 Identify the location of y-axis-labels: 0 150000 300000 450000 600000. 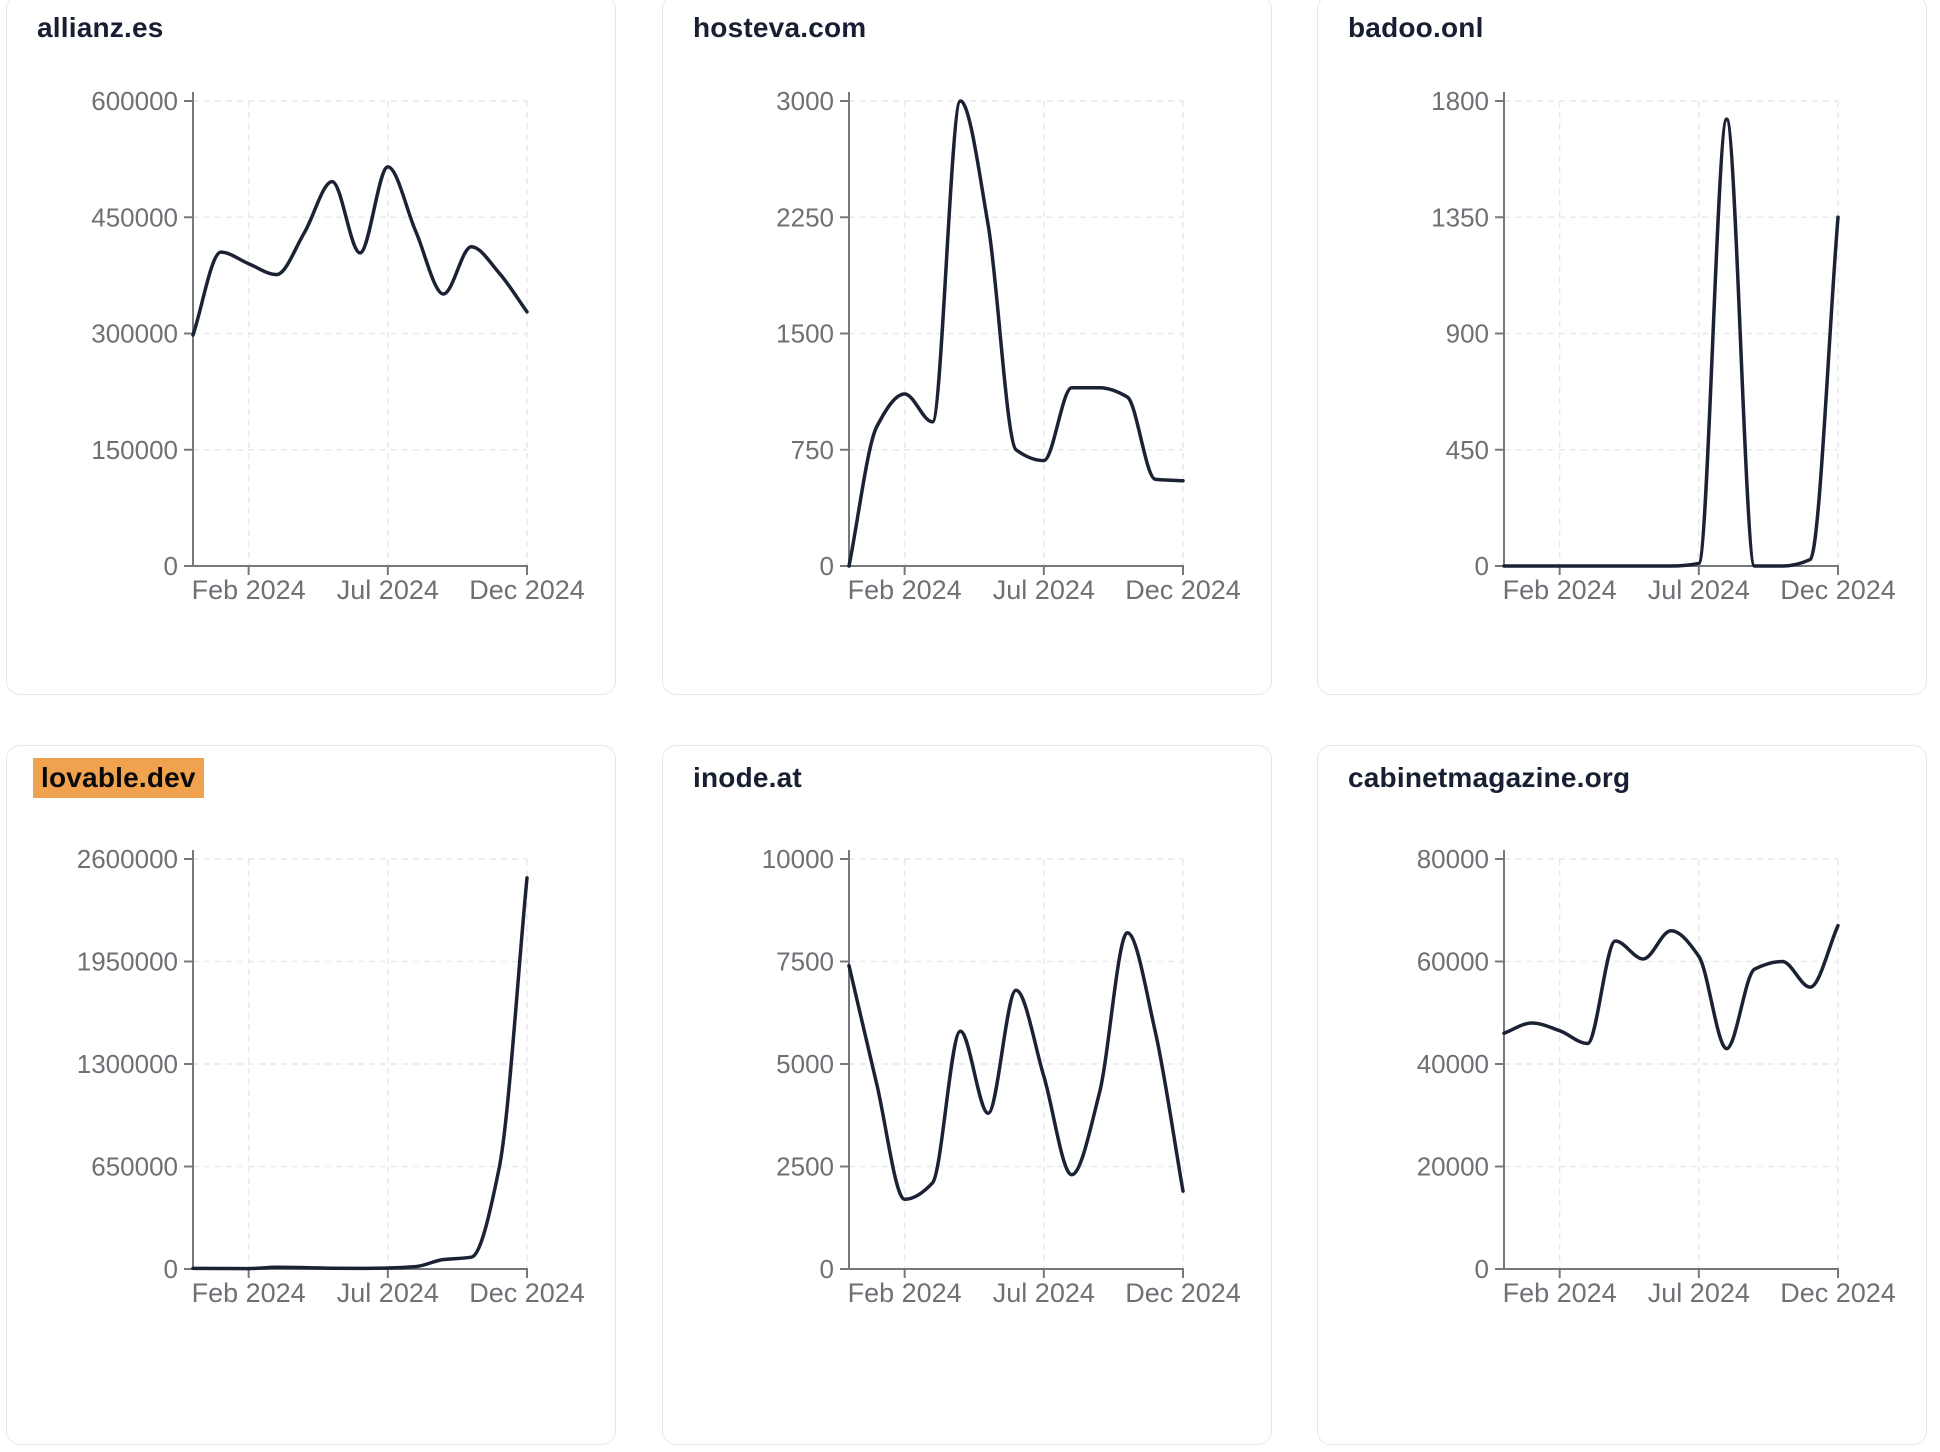
(134, 333).